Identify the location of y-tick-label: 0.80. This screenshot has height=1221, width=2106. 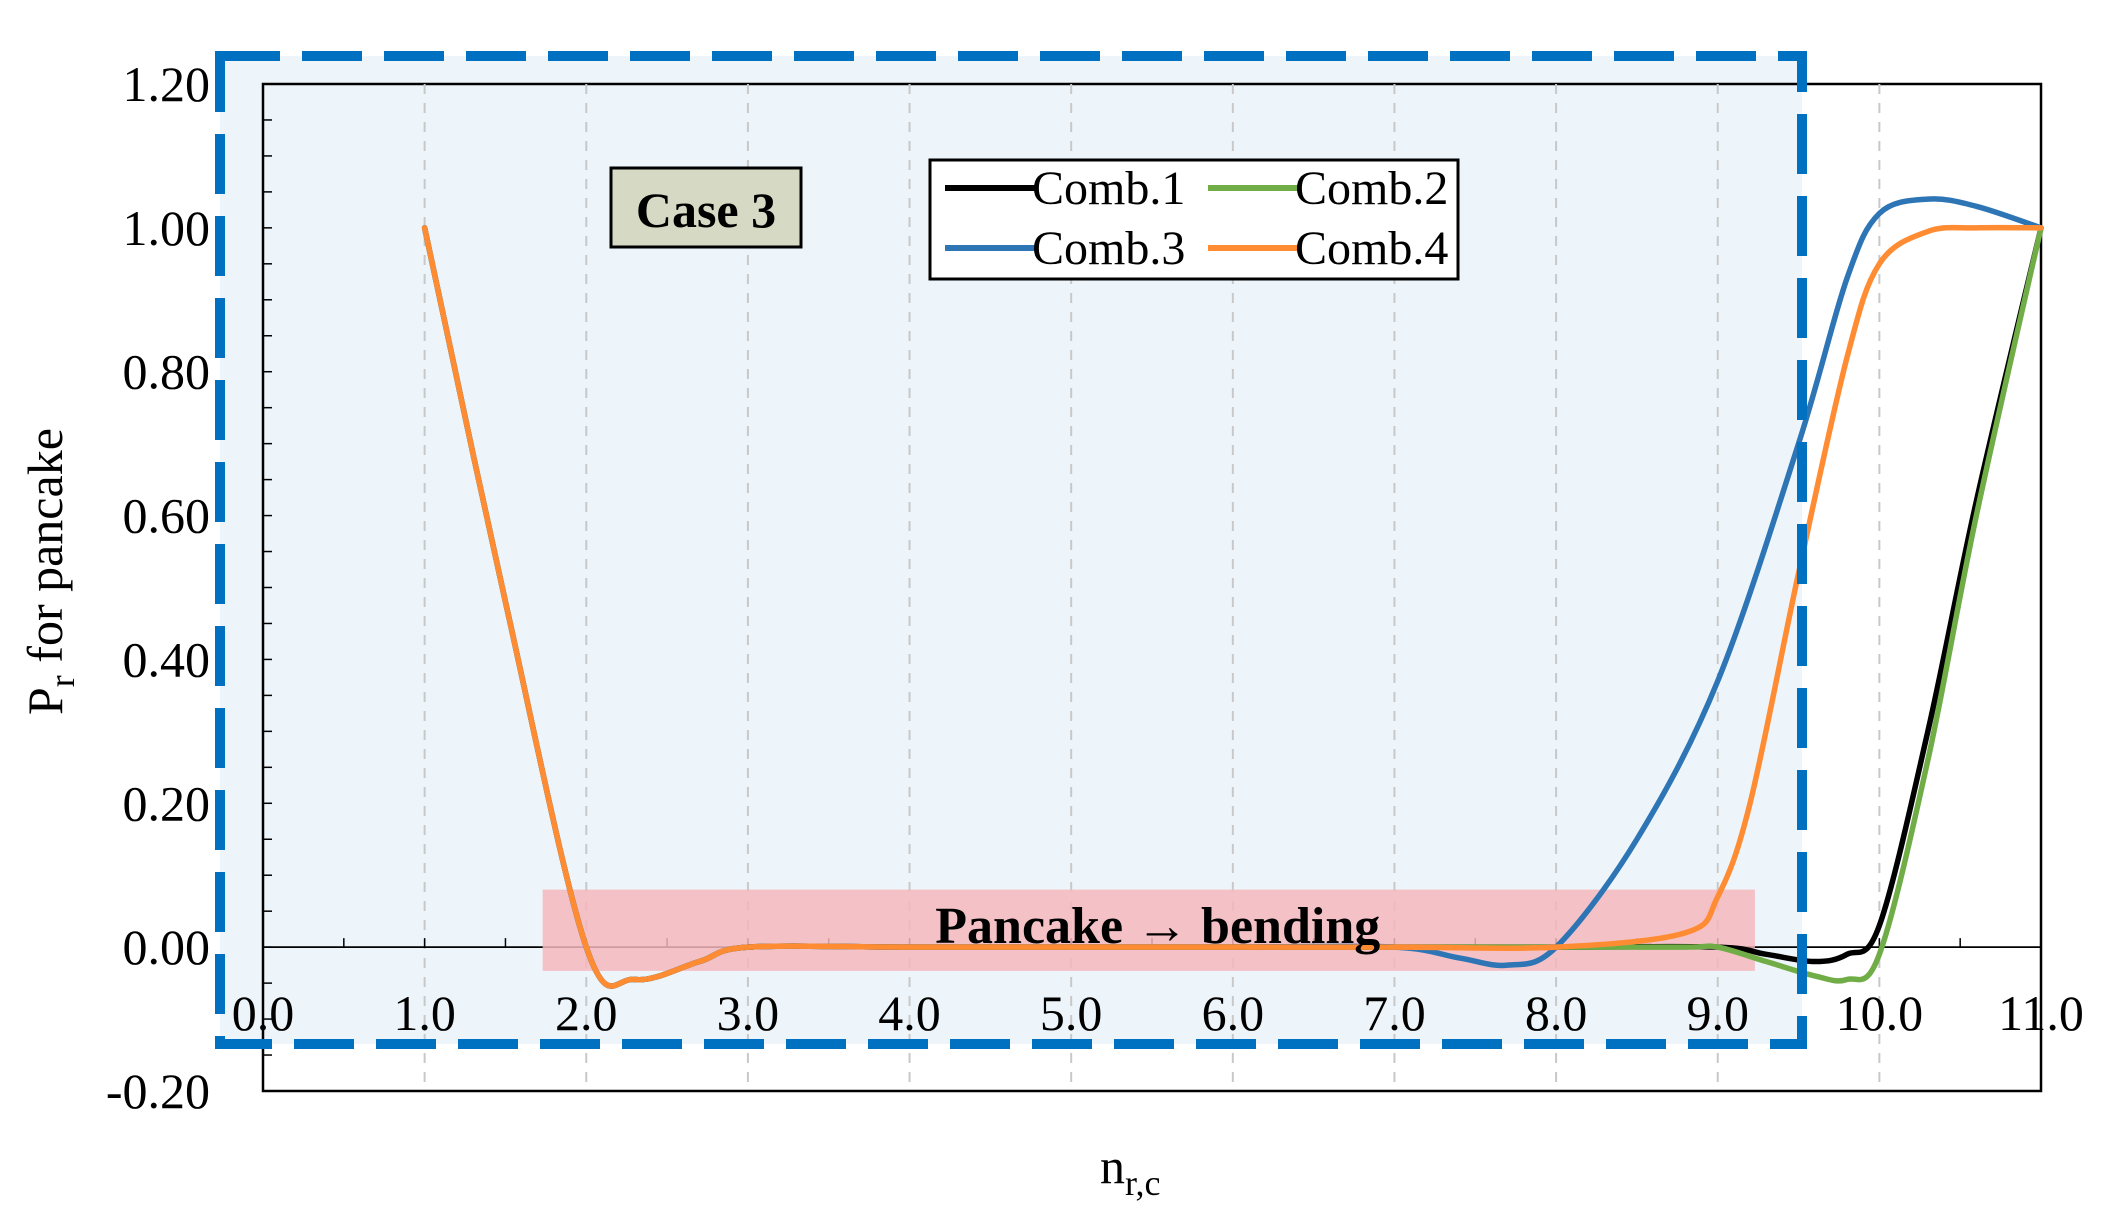
(167, 372).